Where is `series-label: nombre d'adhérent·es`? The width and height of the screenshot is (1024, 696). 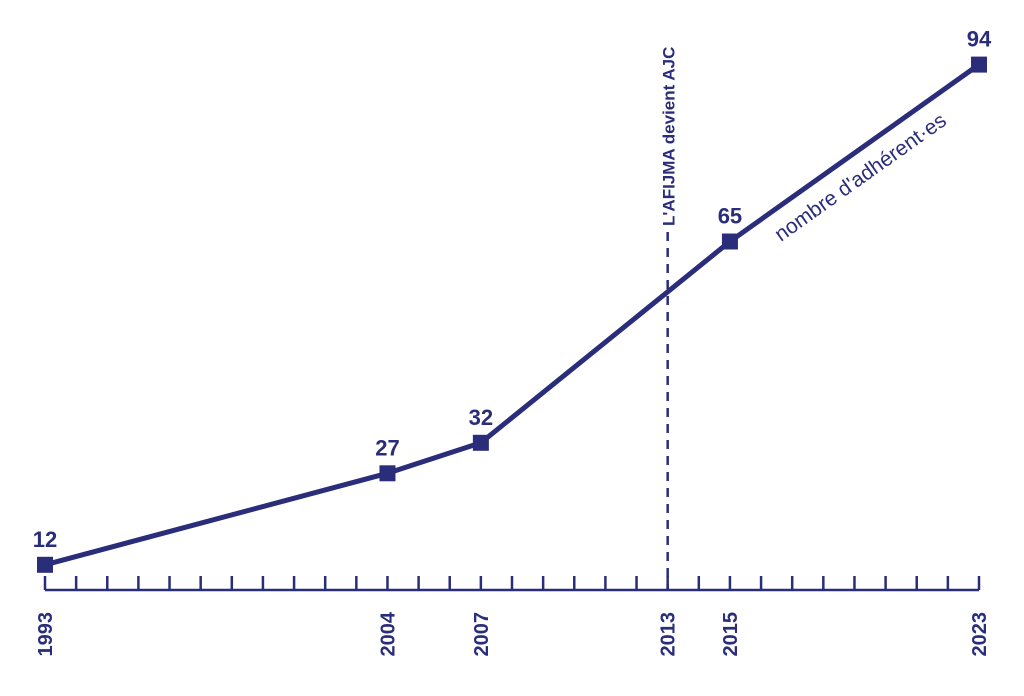
series-label: nombre d'adhérent·es is located at coordinates (860, 177).